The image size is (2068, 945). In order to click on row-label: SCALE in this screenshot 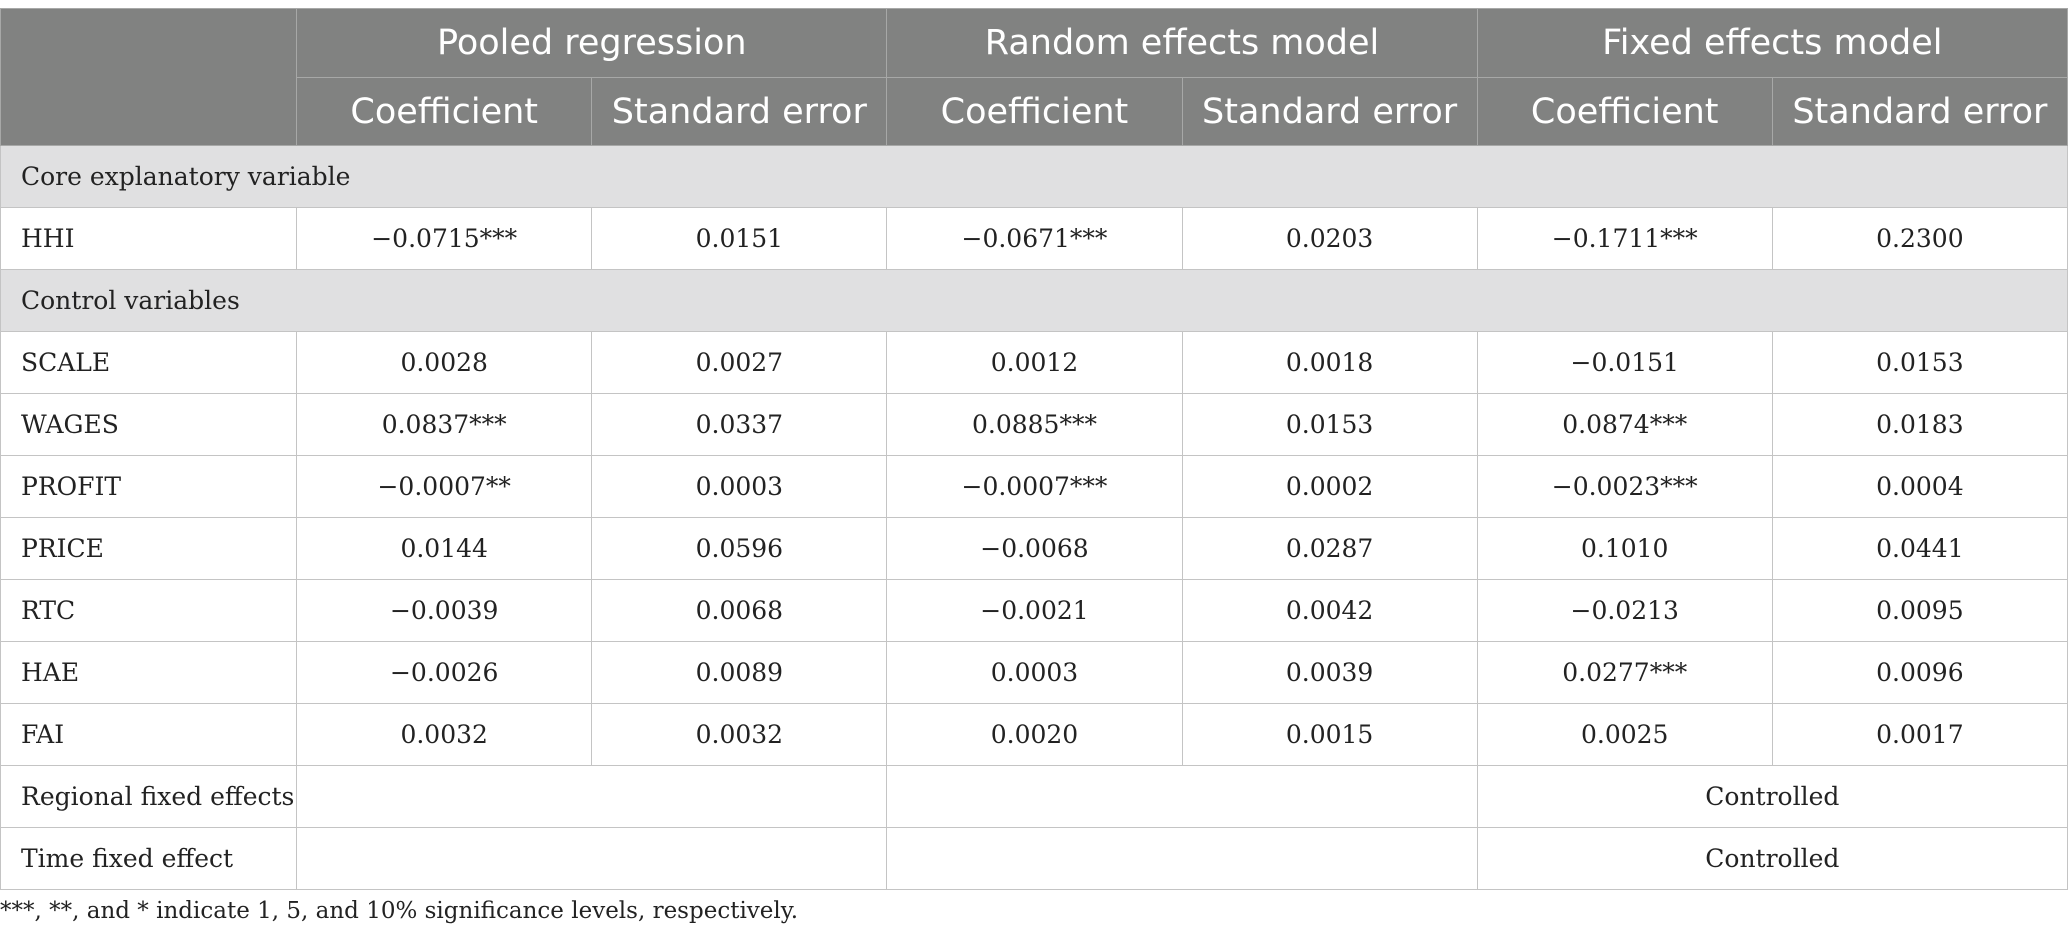, I will do `click(149, 362)`.